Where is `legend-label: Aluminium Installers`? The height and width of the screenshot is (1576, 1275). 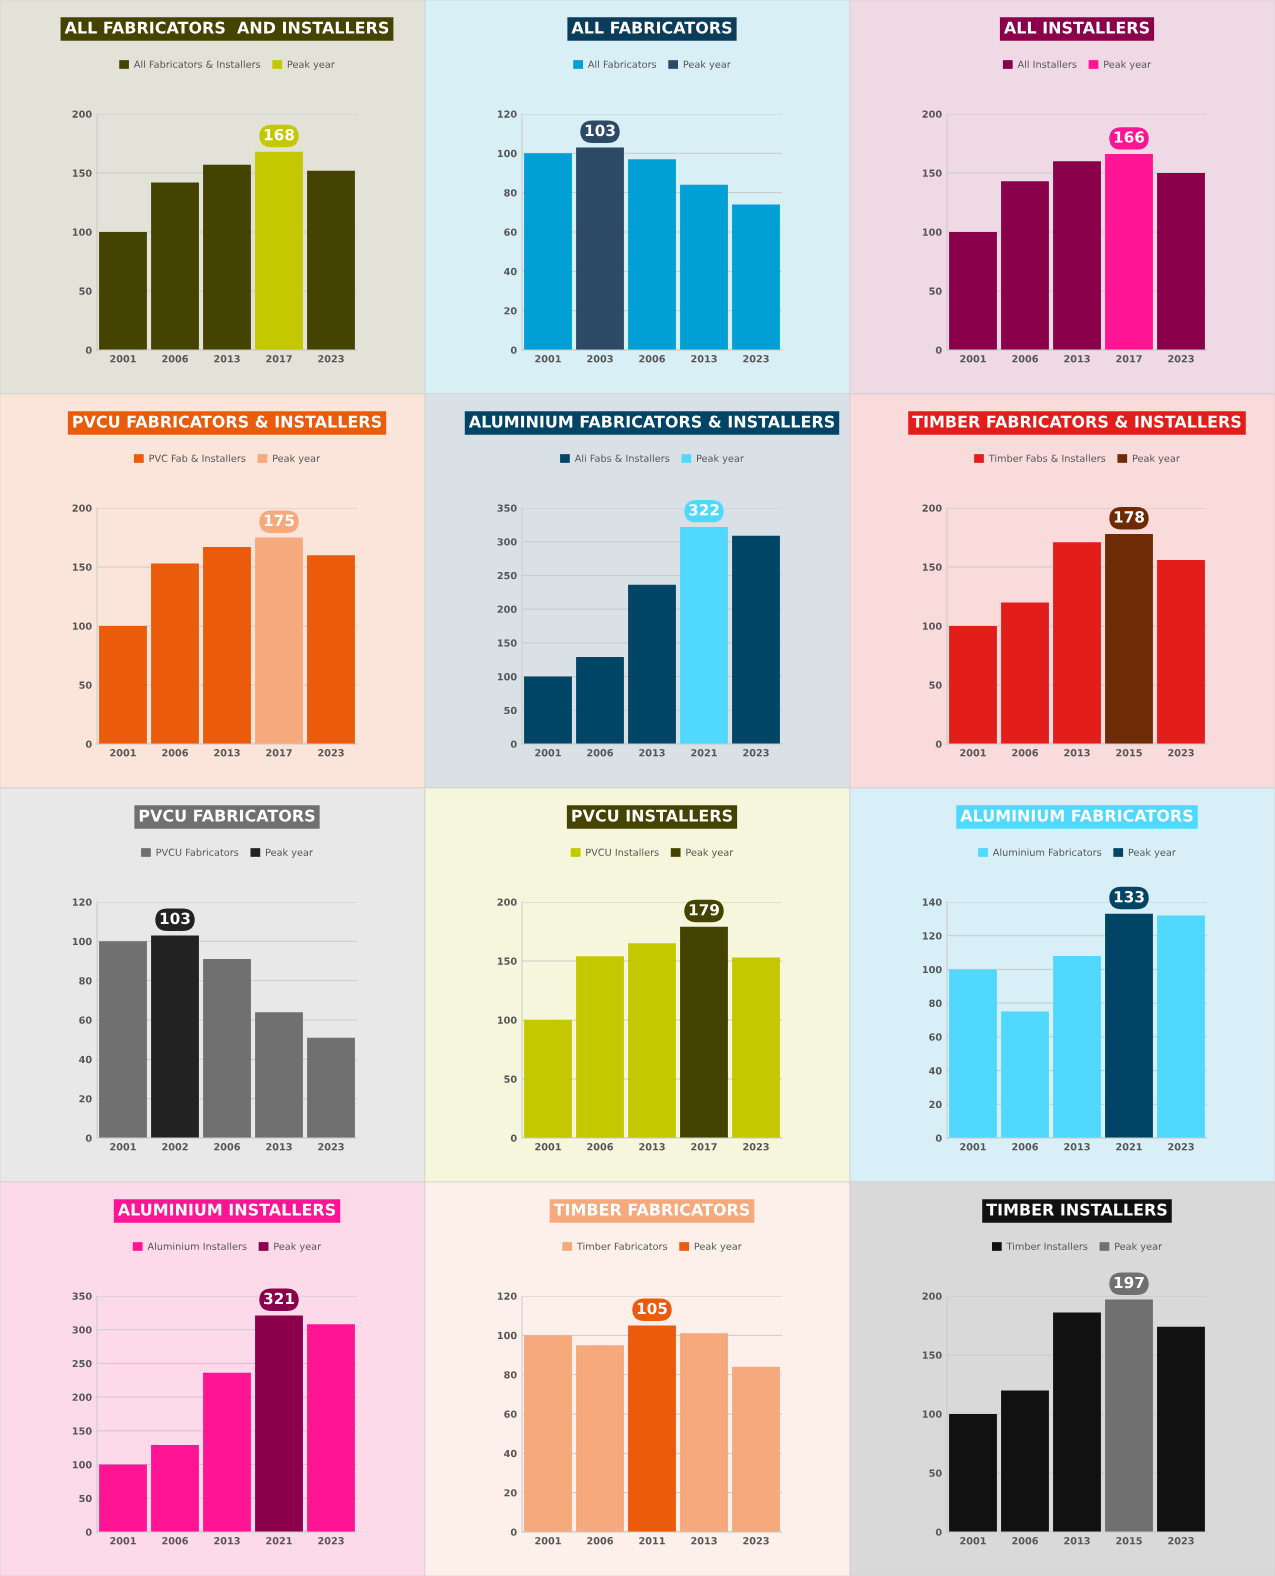
legend-label: Aluminium Installers is located at coordinates (197, 1246).